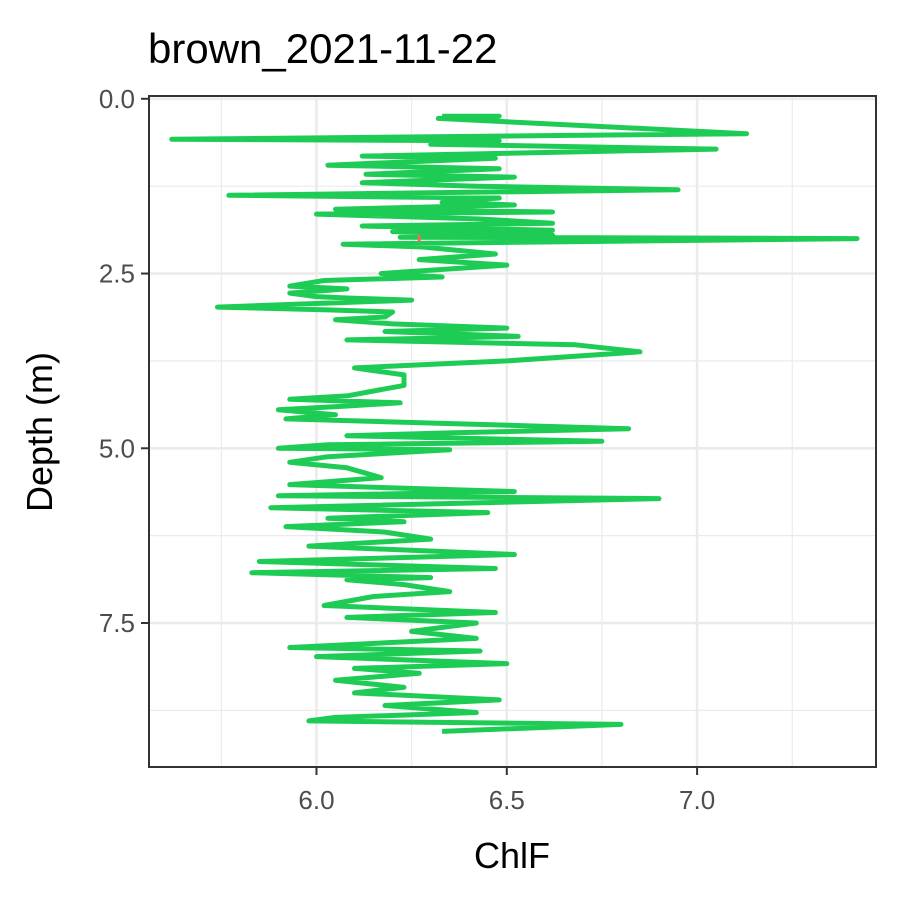 This screenshot has height=900, width=900. Describe the element at coordinates (507, 800) in the screenshot. I see `x-tick-label: 6.5` at that location.